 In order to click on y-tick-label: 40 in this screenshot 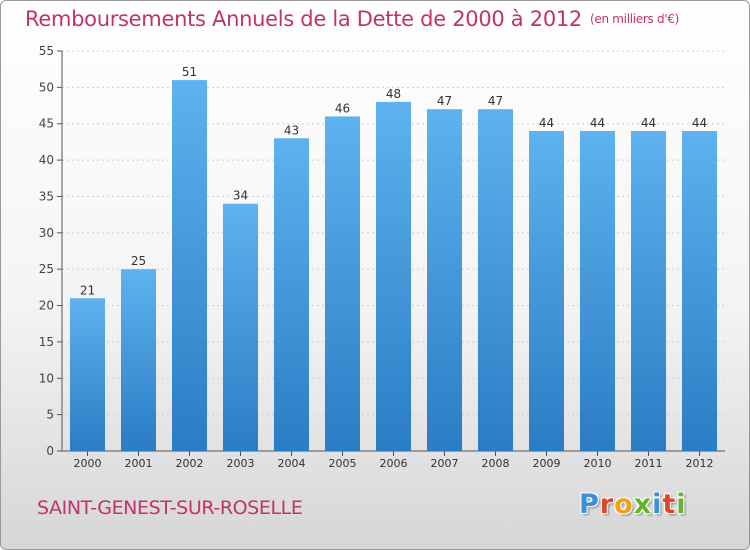, I will do `click(46, 160)`.